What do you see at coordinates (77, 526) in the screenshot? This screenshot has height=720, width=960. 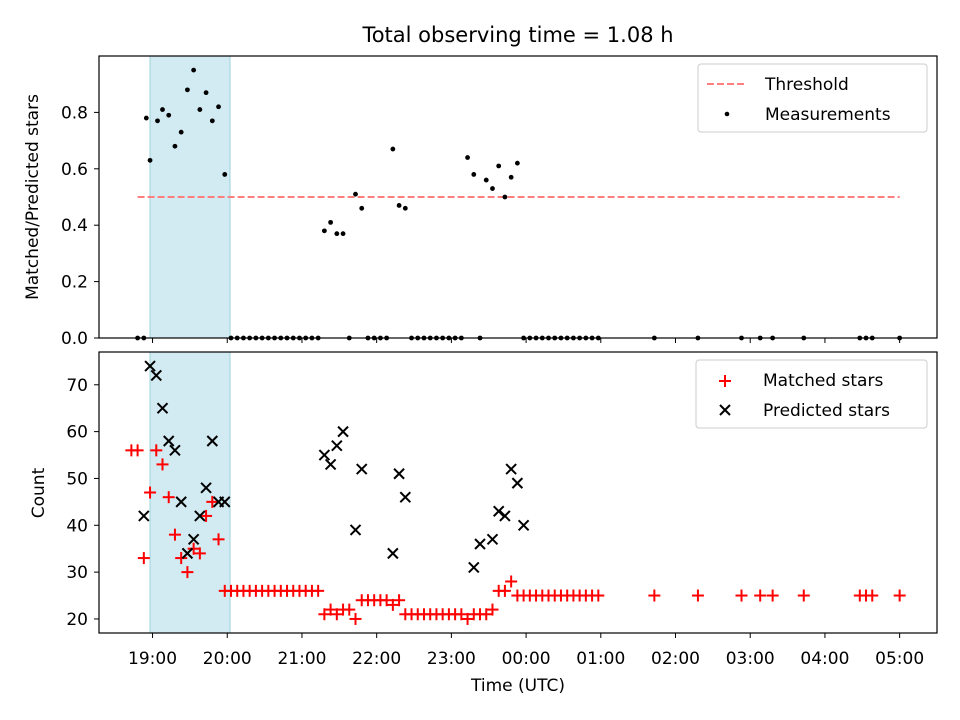 I see `count-y-tick-label: 40` at bounding box center [77, 526].